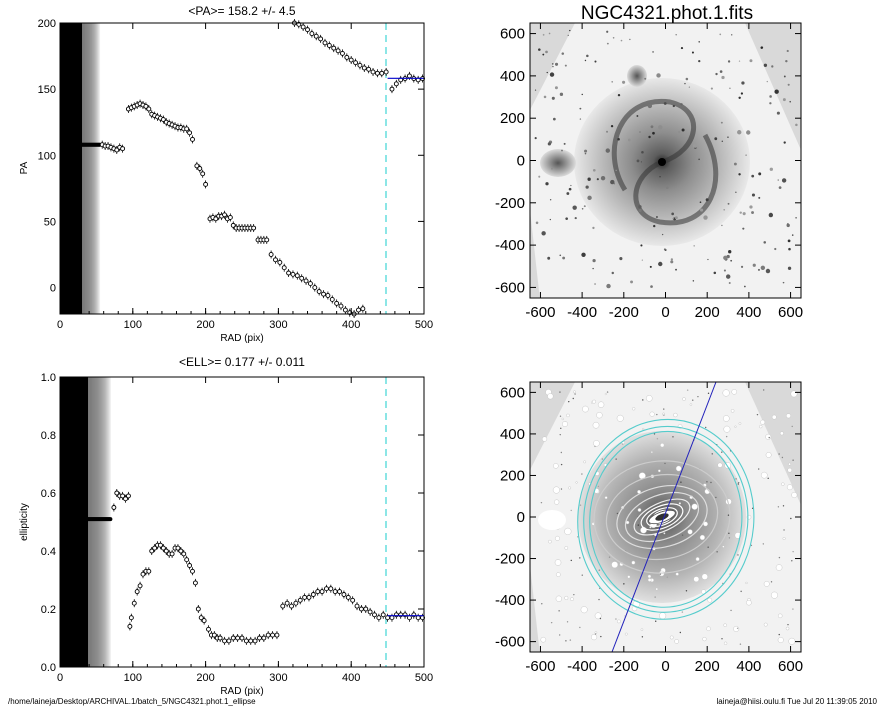 The image size is (885, 708). Describe the element at coordinates (512, 34) in the screenshot. I see `y-tick-label: 600` at that location.